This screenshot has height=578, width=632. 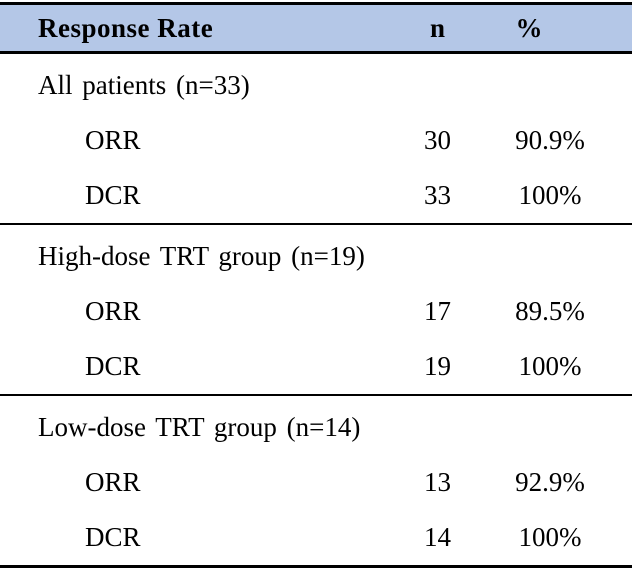 I want to click on row-n-value: 17, so click(x=437, y=311).